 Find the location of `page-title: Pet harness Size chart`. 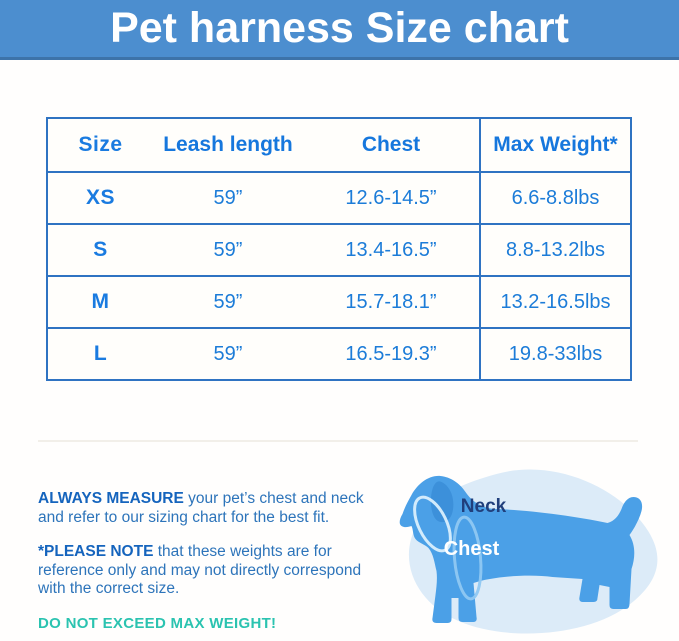

page-title: Pet harness Size chart is located at coordinates (339, 28).